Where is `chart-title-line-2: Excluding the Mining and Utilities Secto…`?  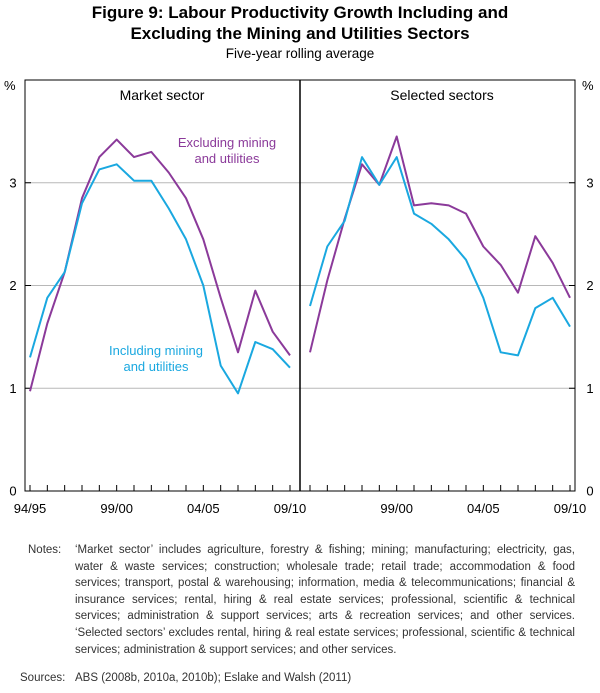 chart-title-line-2: Excluding the Mining and Utilities Secto… is located at coordinates (300, 33).